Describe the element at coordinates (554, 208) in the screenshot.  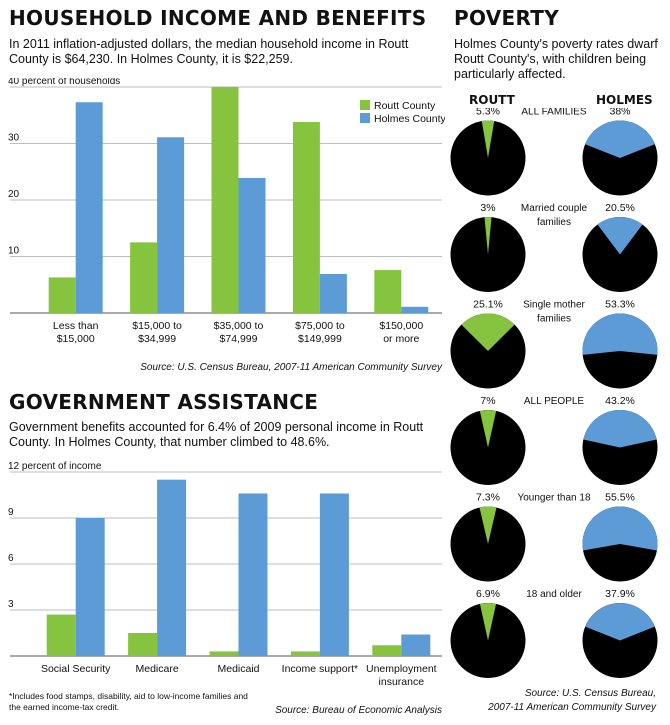
I see `pie-row-label: Married couple` at that location.